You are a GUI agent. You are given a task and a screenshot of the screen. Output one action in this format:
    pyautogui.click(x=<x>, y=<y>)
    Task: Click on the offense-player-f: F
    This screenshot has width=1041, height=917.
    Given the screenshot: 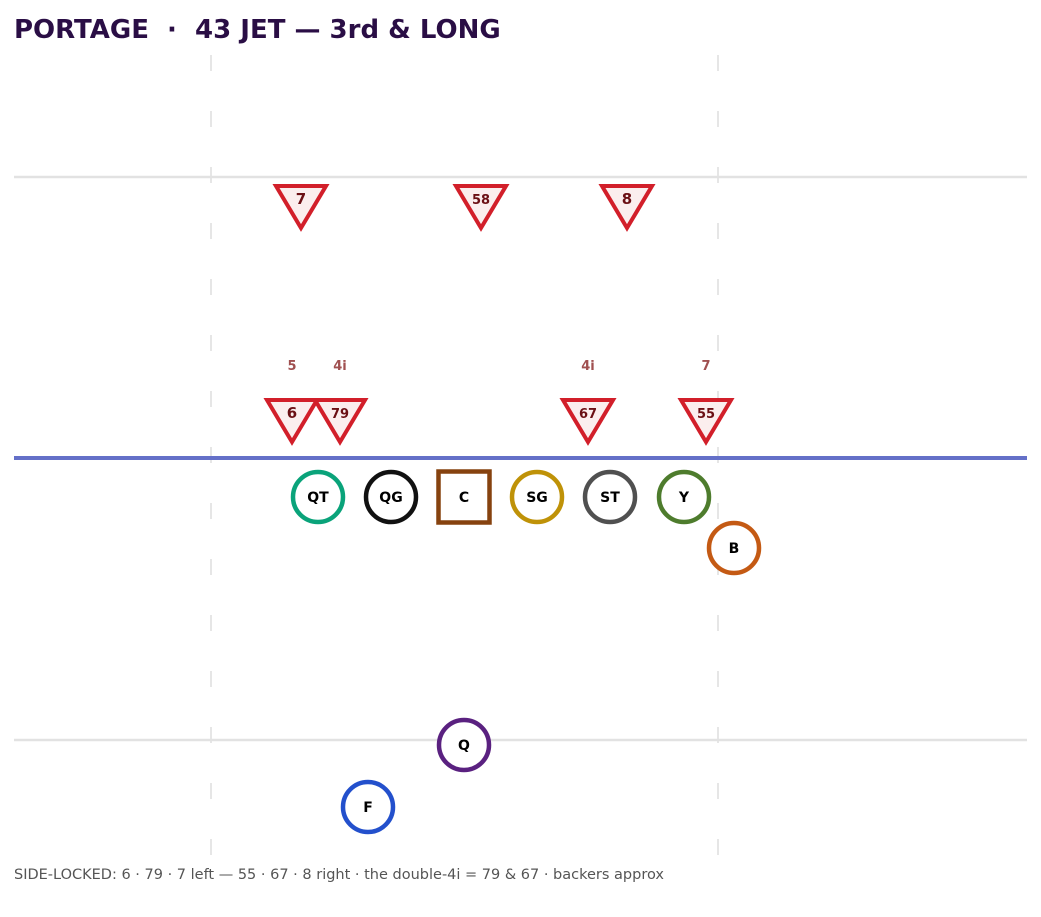 What is the action you would take?
    pyautogui.click(x=368, y=807)
    